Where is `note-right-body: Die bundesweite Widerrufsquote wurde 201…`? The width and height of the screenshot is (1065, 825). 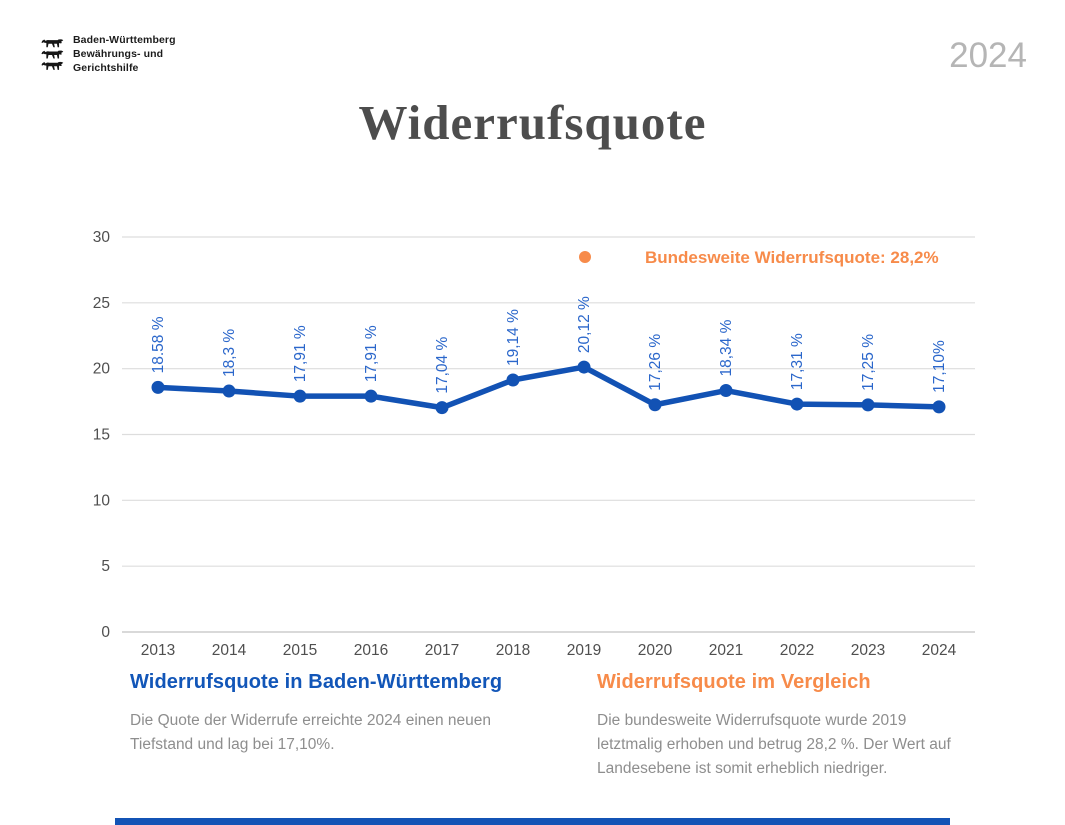 note-right-body: Die bundesweite Widerrufsquote wurde 201… is located at coordinates (774, 745).